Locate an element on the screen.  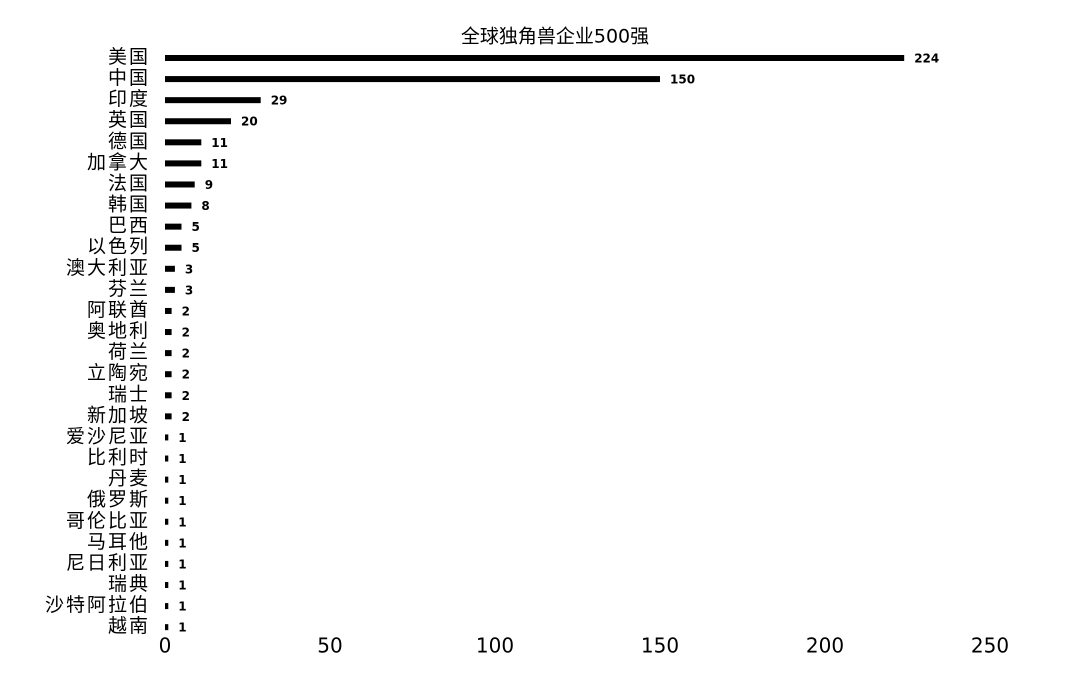
y-tick-label: 芬兰 is located at coordinates (129, 289).